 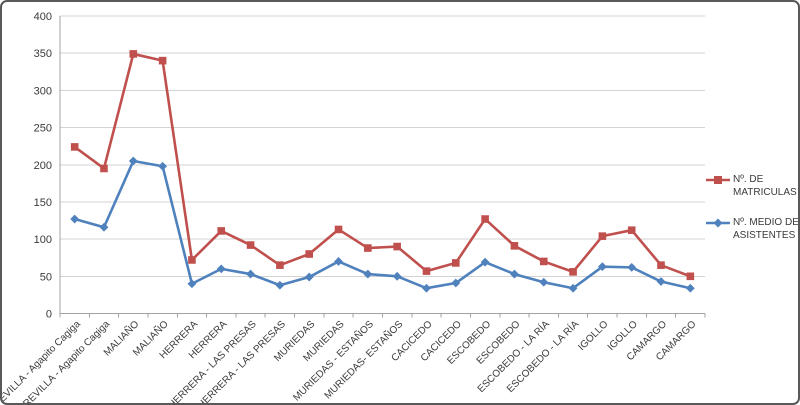 What do you see at coordinates (765, 186) in the screenshot?
I see `legend-label-matriculas: Nº. DE MATRICULAS` at bounding box center [765, 186].